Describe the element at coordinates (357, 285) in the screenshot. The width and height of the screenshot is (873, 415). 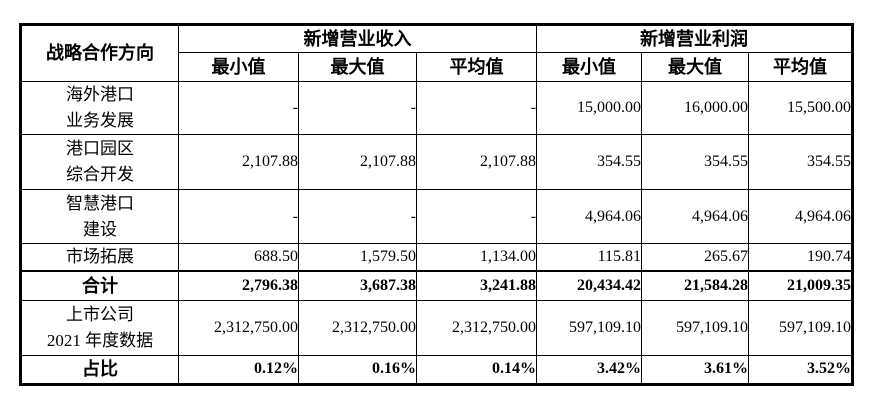
I see `cell: 3,687.38` at that location.